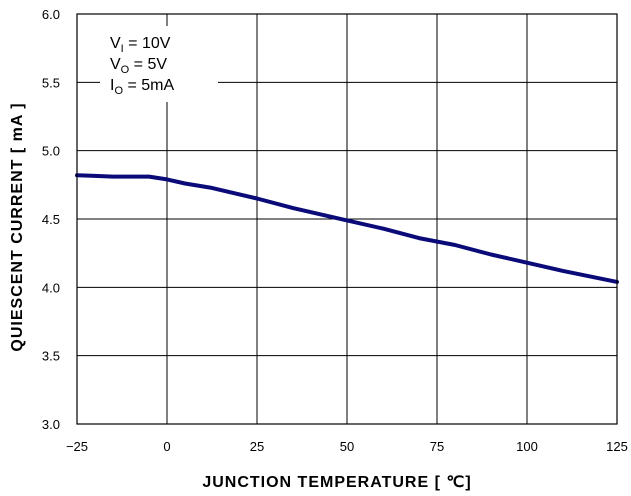 The image size is (631, 496). I want to click on conditions-box, so click(159, 64).